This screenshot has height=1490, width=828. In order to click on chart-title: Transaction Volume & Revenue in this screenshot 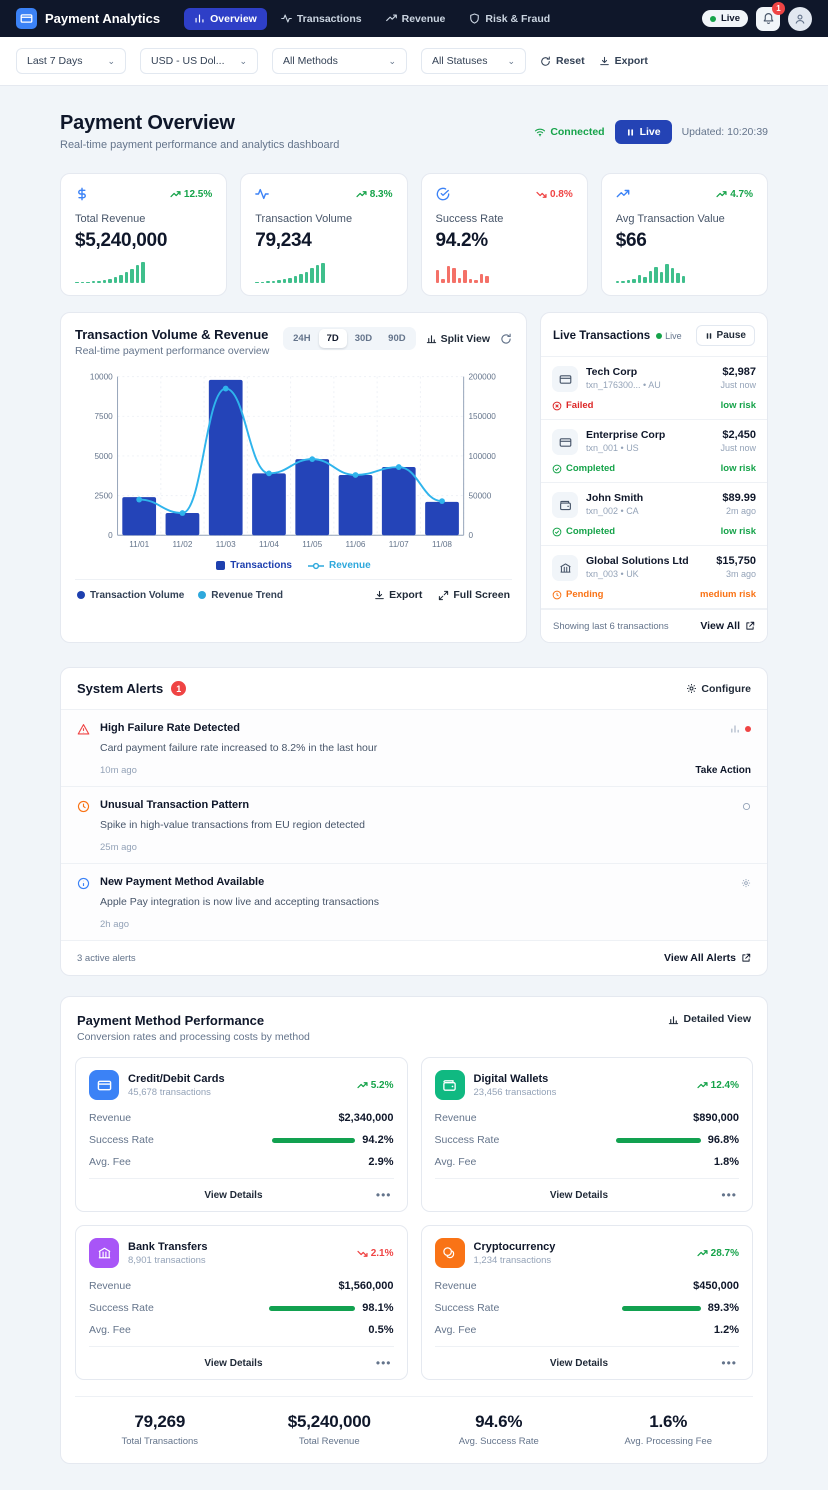, I will do `click(172, 334)`.